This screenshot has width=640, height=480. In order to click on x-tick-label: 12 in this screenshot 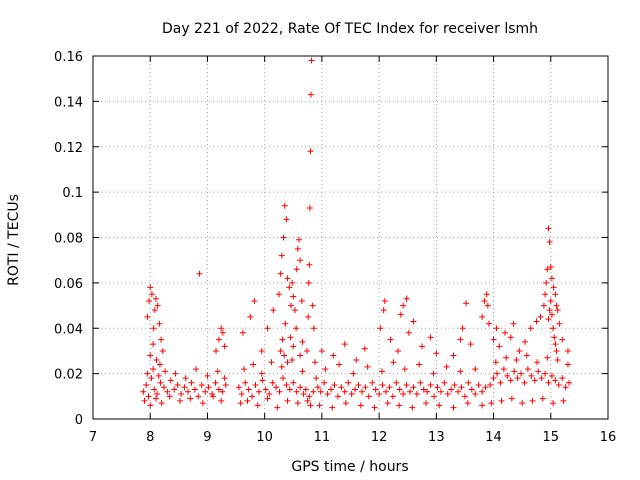, I will do `click(379, 437)`.